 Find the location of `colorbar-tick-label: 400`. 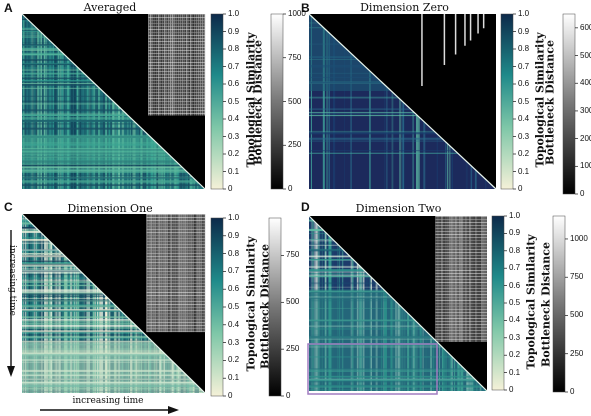

colorbar-tick-label: 400 is located at coordinates (585, 83).